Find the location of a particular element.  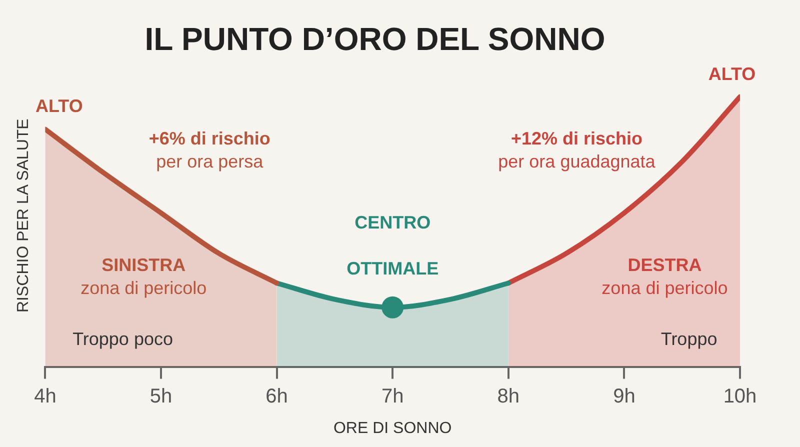

chart-title: IL PUNTO D’ORO DEL SONNO is located at coordinates (375, 39).